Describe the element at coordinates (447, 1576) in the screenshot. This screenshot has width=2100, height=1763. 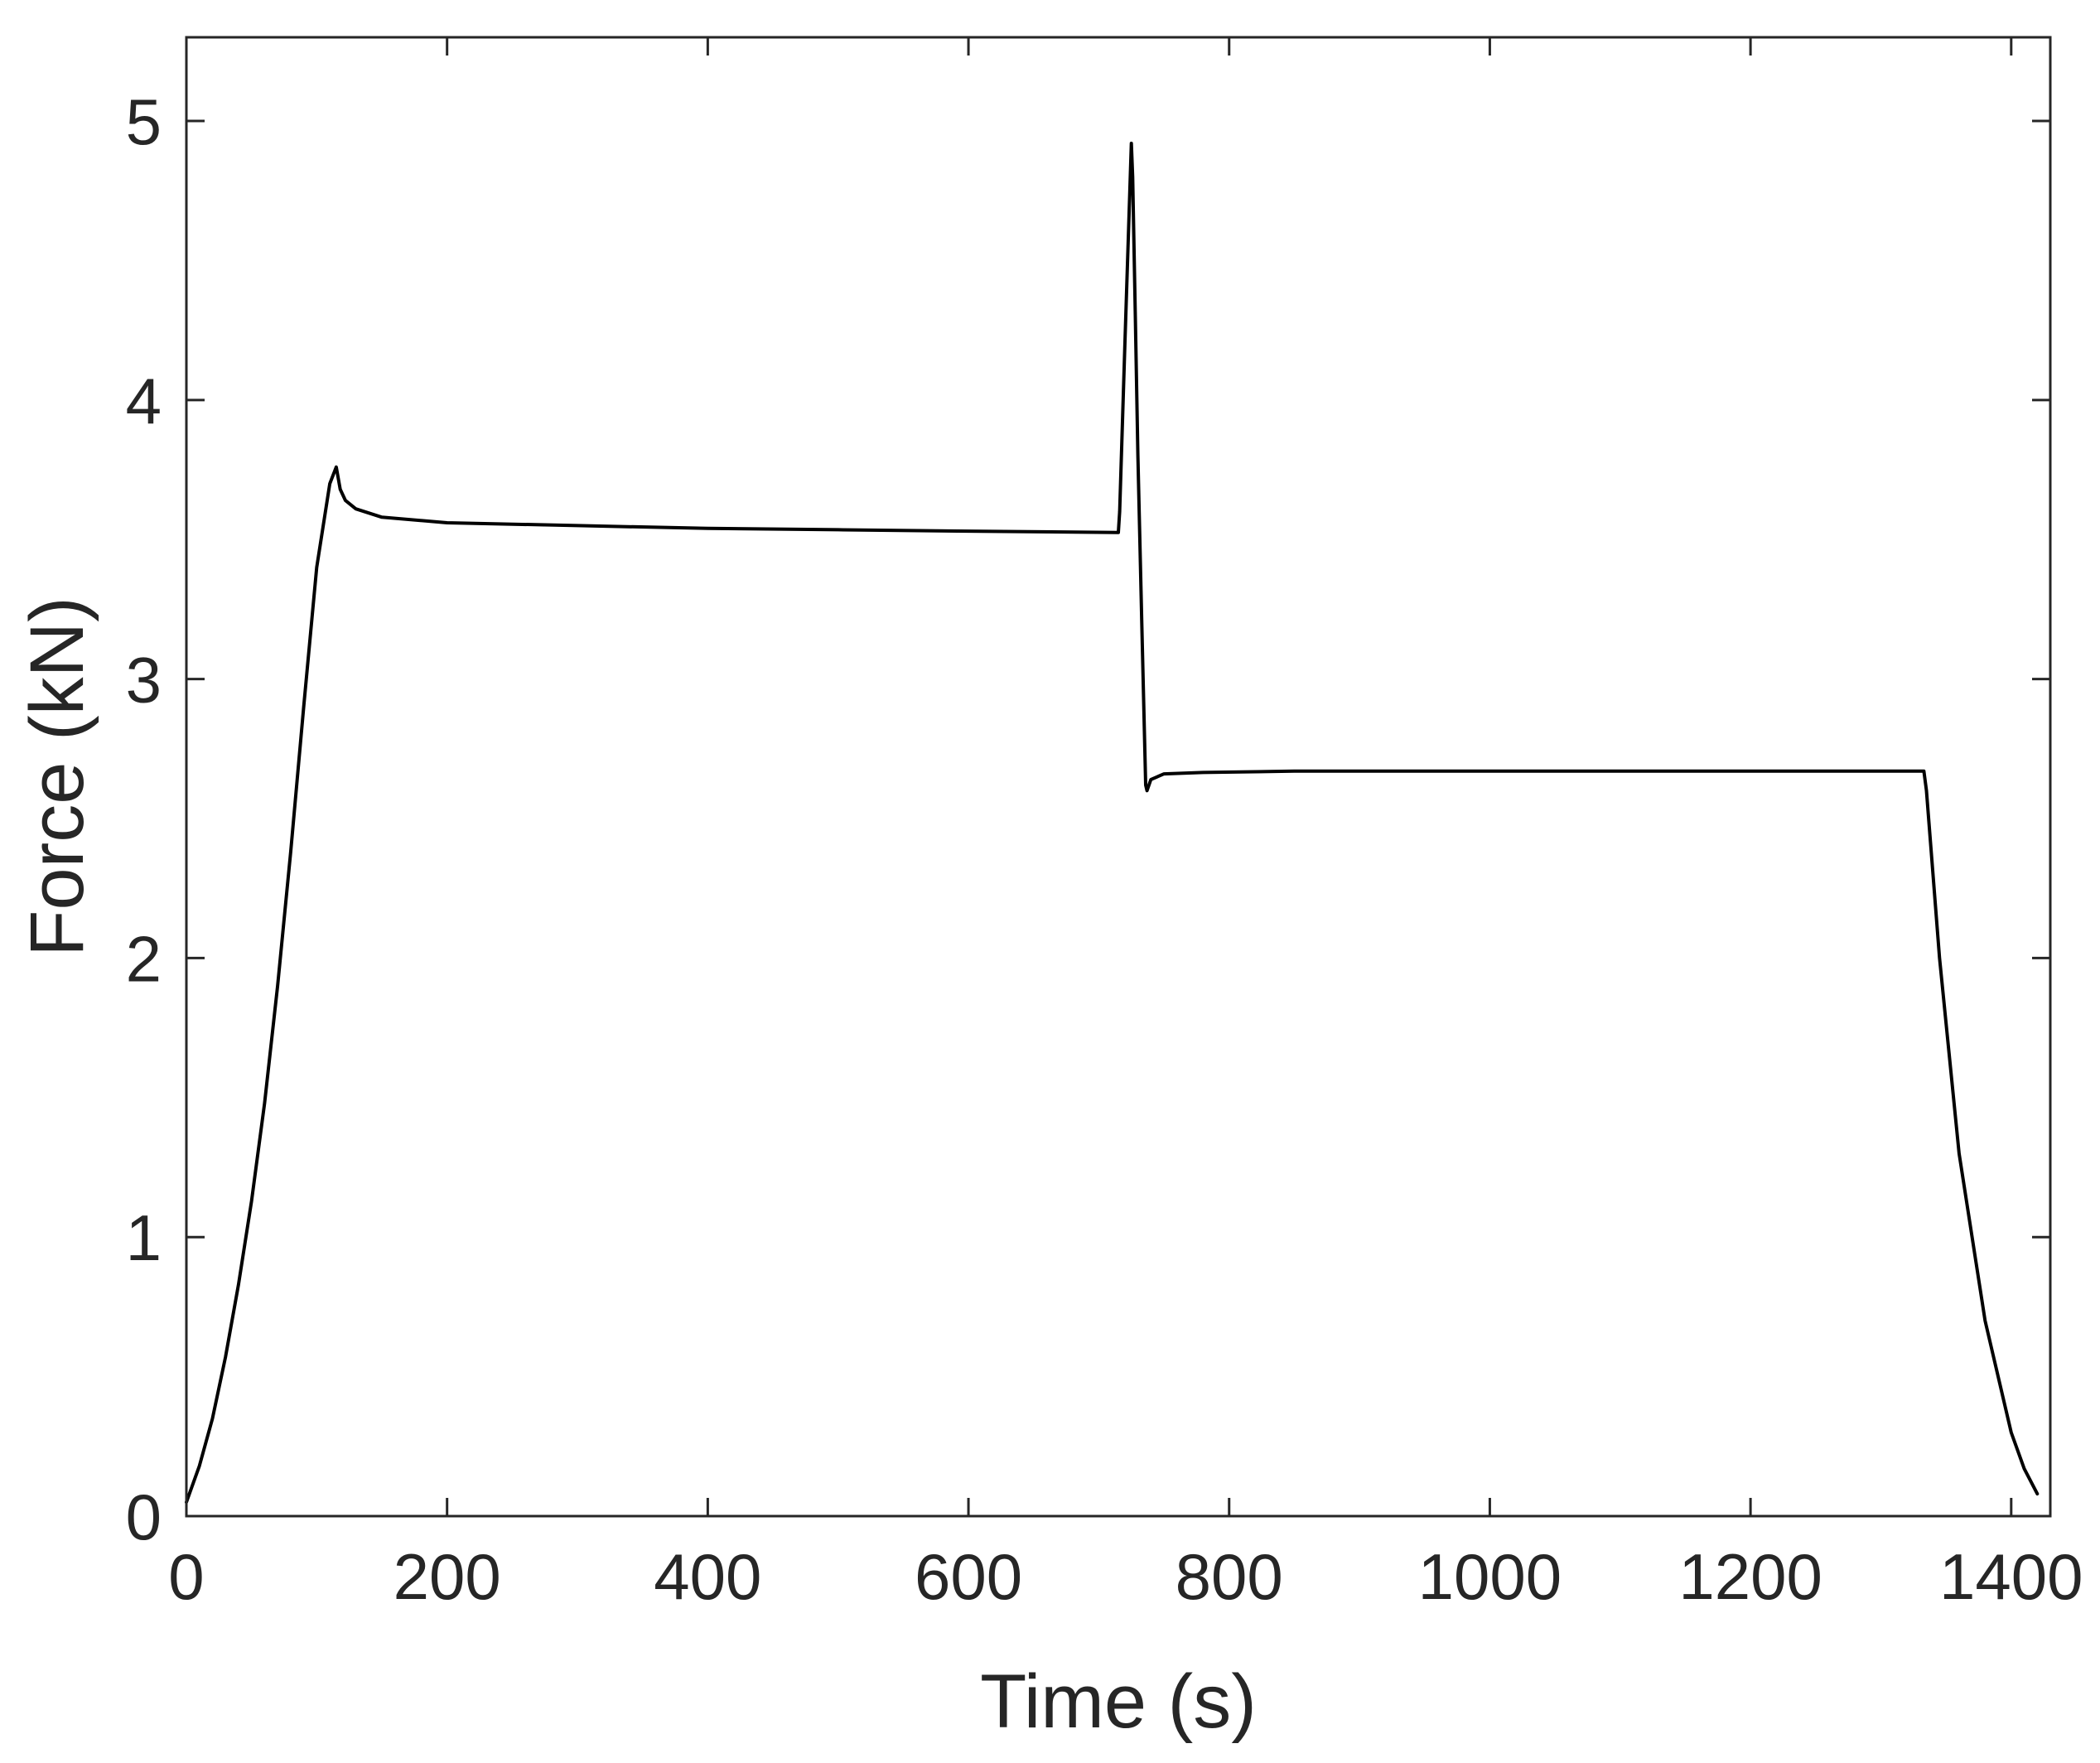
I see `x-tick-label: 200` at that location.